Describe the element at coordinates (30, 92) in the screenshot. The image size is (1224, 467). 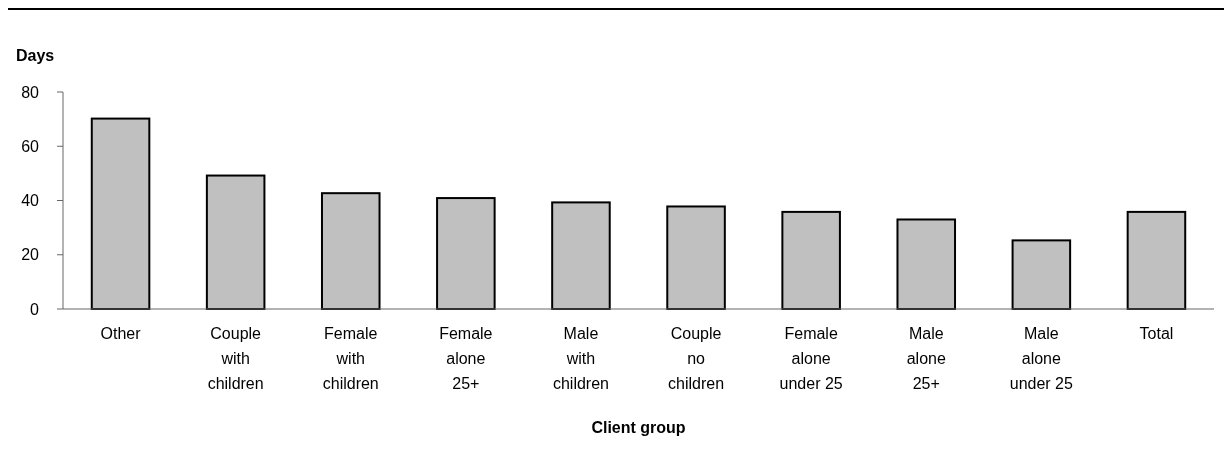
I see `y-tick-label: 80` at that location.